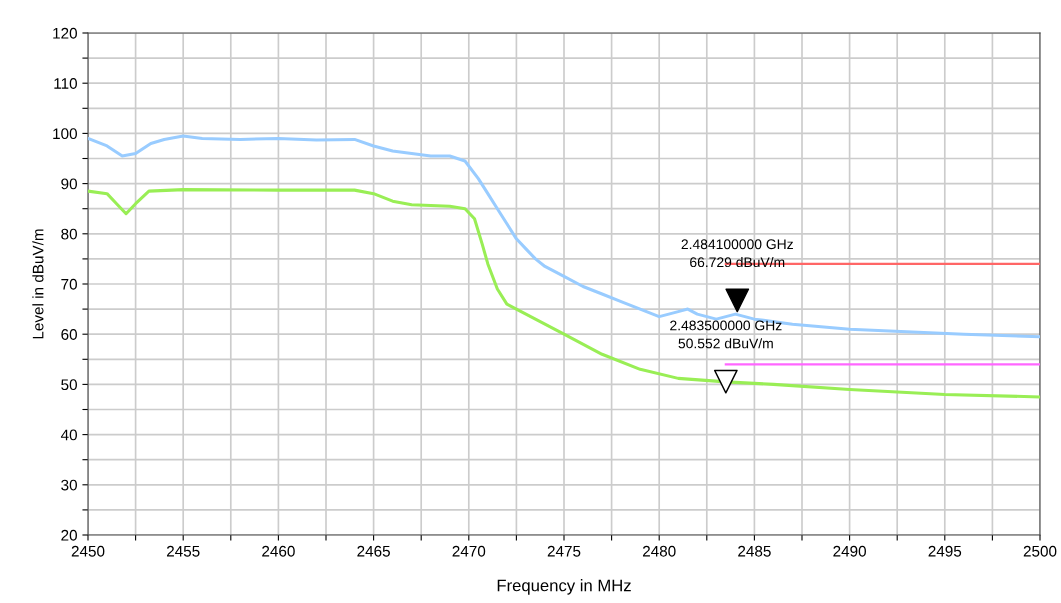  Describe the element at coordinates (69, 334) in the screenshot. I see `y-tick-label: 60` at that location.